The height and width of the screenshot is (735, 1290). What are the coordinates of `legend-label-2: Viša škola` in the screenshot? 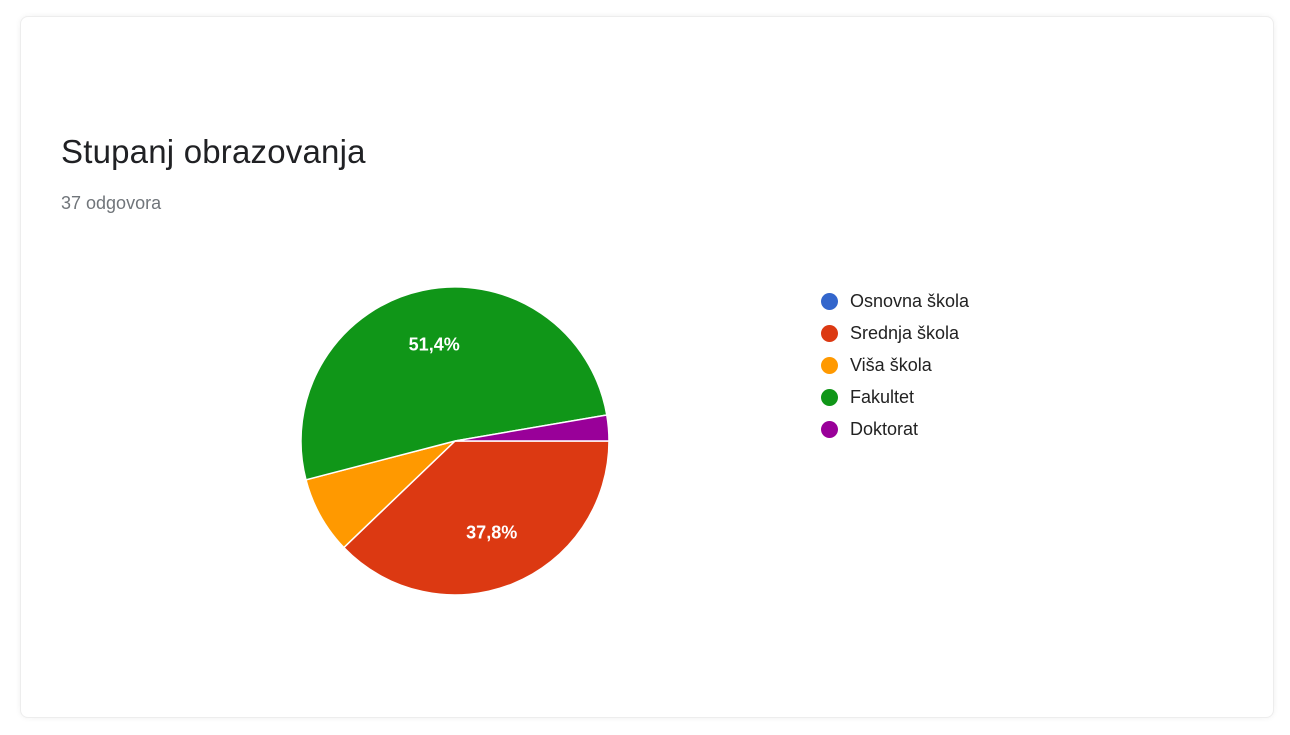 It's located at (891, 364).